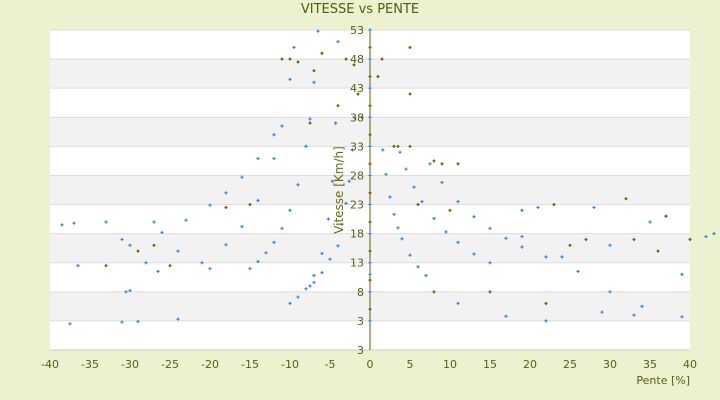 Image resolution: width=720 pixels, height=400 pixels. Describe the element at coordinates (210, 364) in the screenshot. I see `x-tick-label: -20` at that location.